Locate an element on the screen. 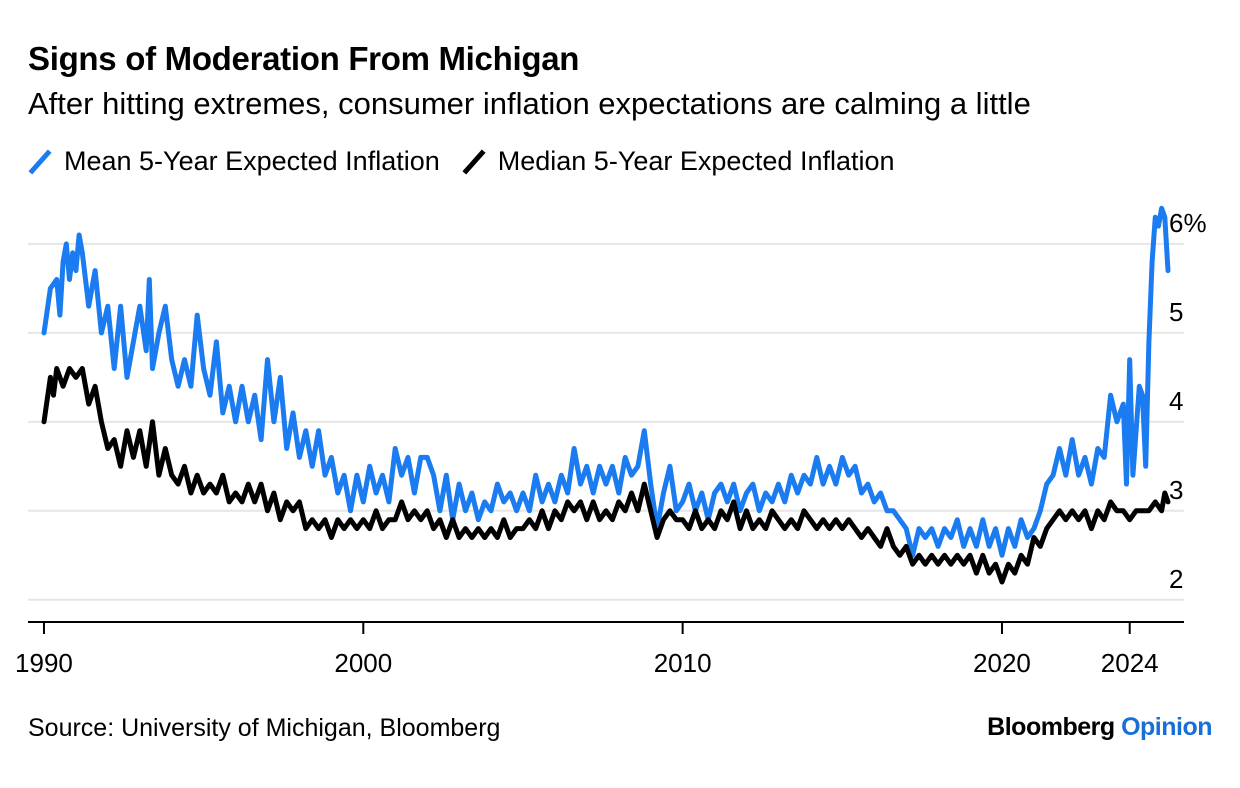  y-tick-label-3: 3 is located at coordinates (1176, 490).